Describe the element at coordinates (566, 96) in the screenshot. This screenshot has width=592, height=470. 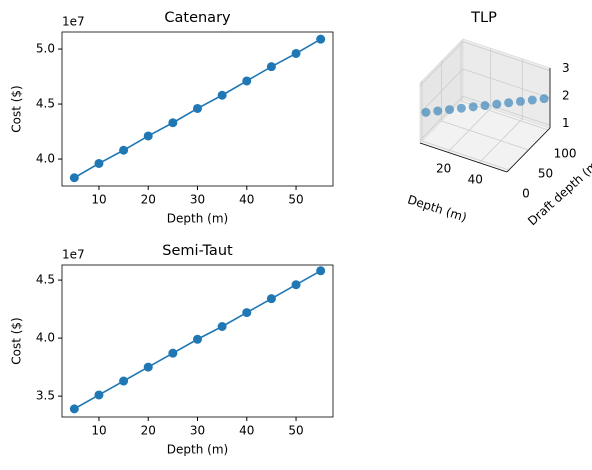
I see `z-tick-label: 2` at that location.